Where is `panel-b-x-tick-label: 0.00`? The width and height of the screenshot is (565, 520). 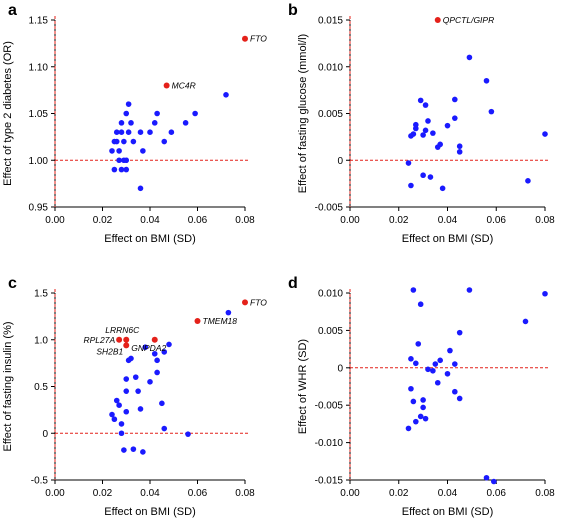
panel-b-x-tick-label: 0.00 is located at coordinates (350, 220).